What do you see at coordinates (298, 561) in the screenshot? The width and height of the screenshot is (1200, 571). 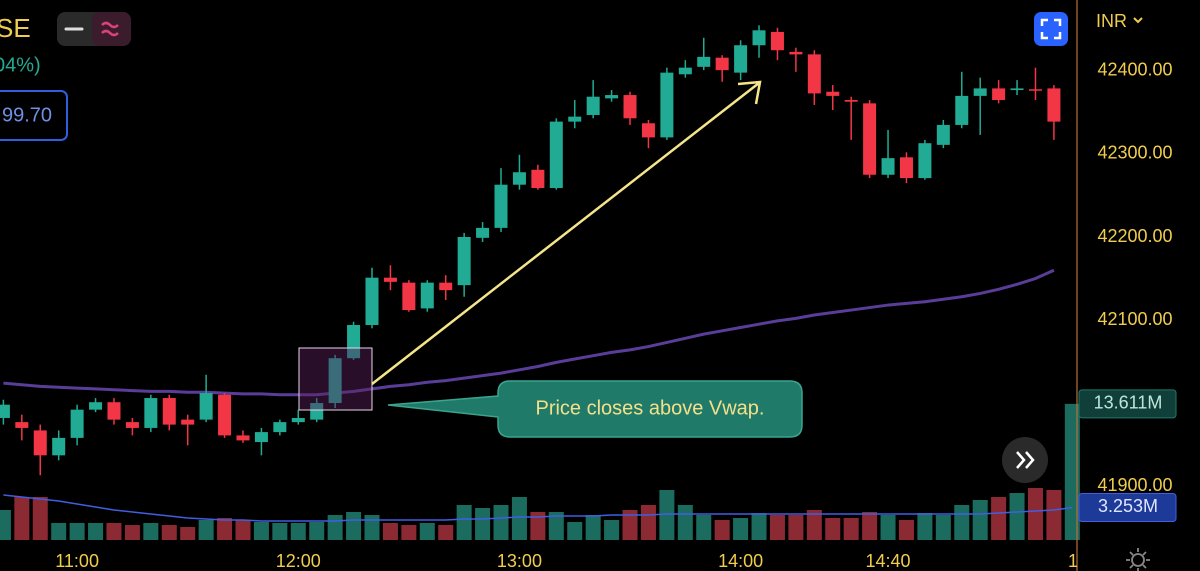 I see `x-tick-label: 12:00` at bounding box center [298, 561].